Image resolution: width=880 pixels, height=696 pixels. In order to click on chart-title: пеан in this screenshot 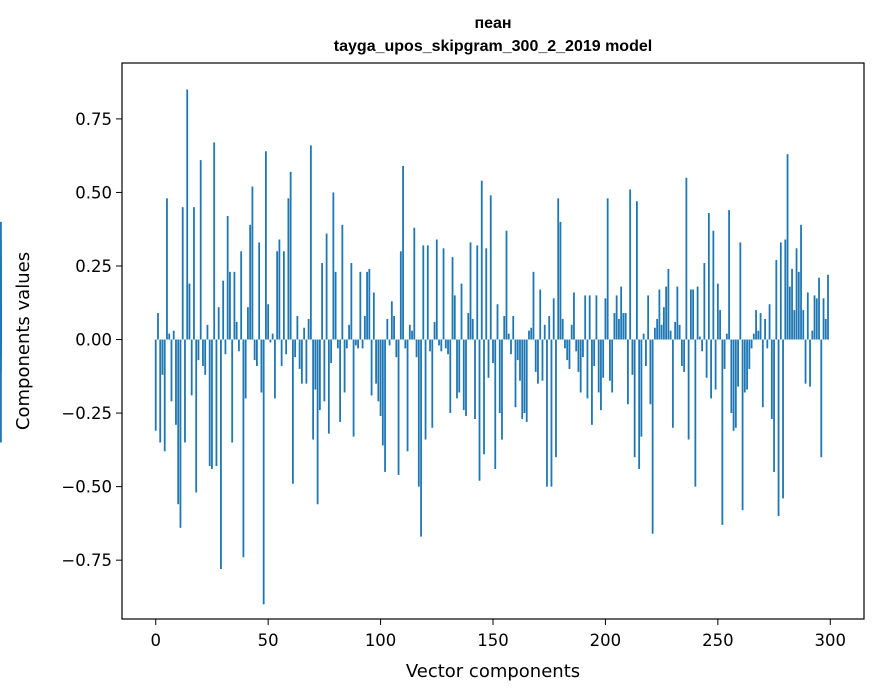, I will do `click(492, 23)`.